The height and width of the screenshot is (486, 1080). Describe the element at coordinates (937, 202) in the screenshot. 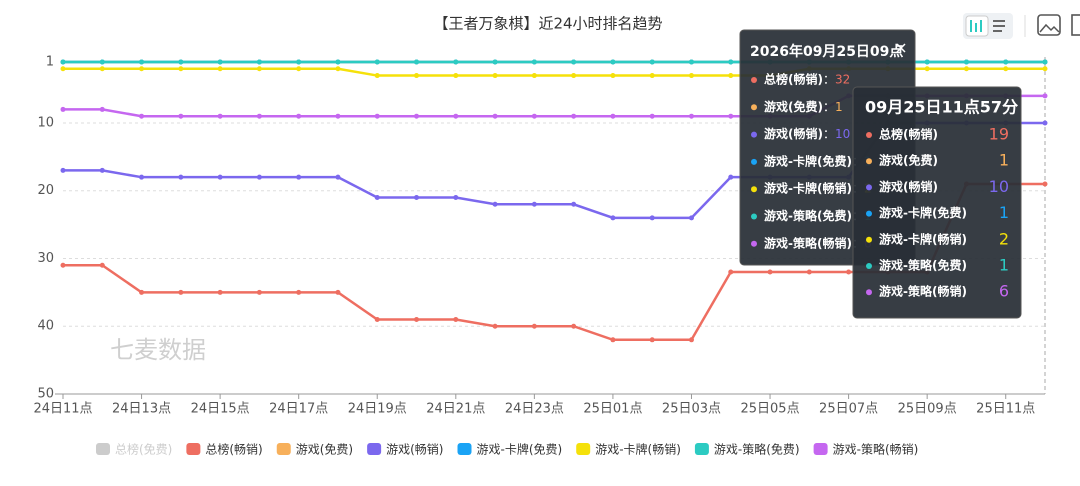

I see `tooltip-box` at that location.